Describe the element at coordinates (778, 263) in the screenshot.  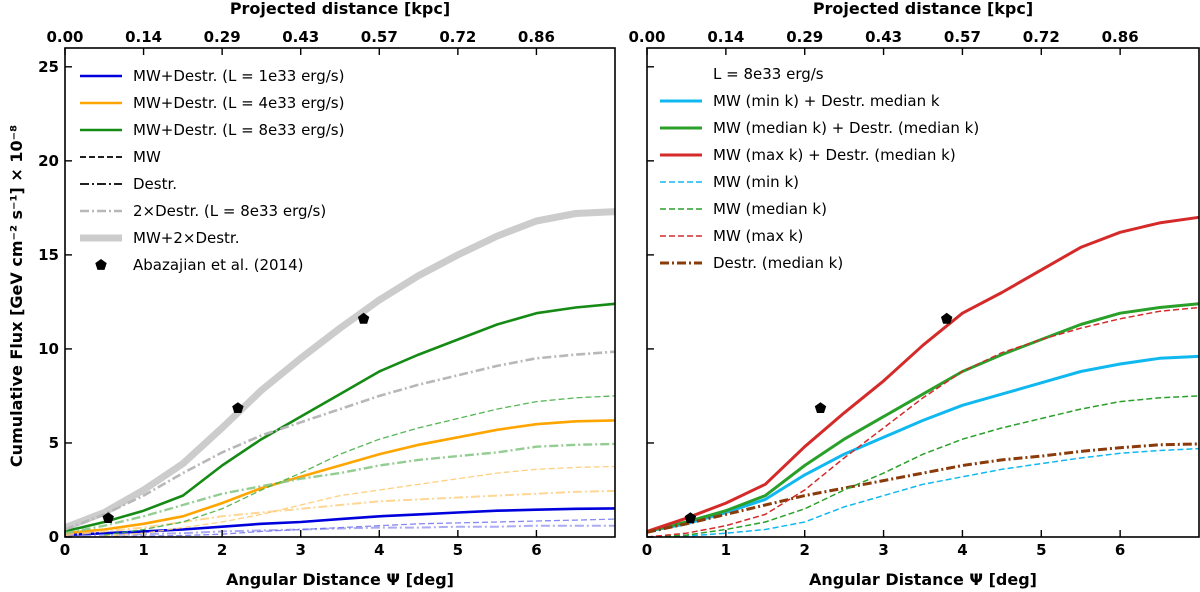
I see `legend-label: Destr. (median k)` at that location.